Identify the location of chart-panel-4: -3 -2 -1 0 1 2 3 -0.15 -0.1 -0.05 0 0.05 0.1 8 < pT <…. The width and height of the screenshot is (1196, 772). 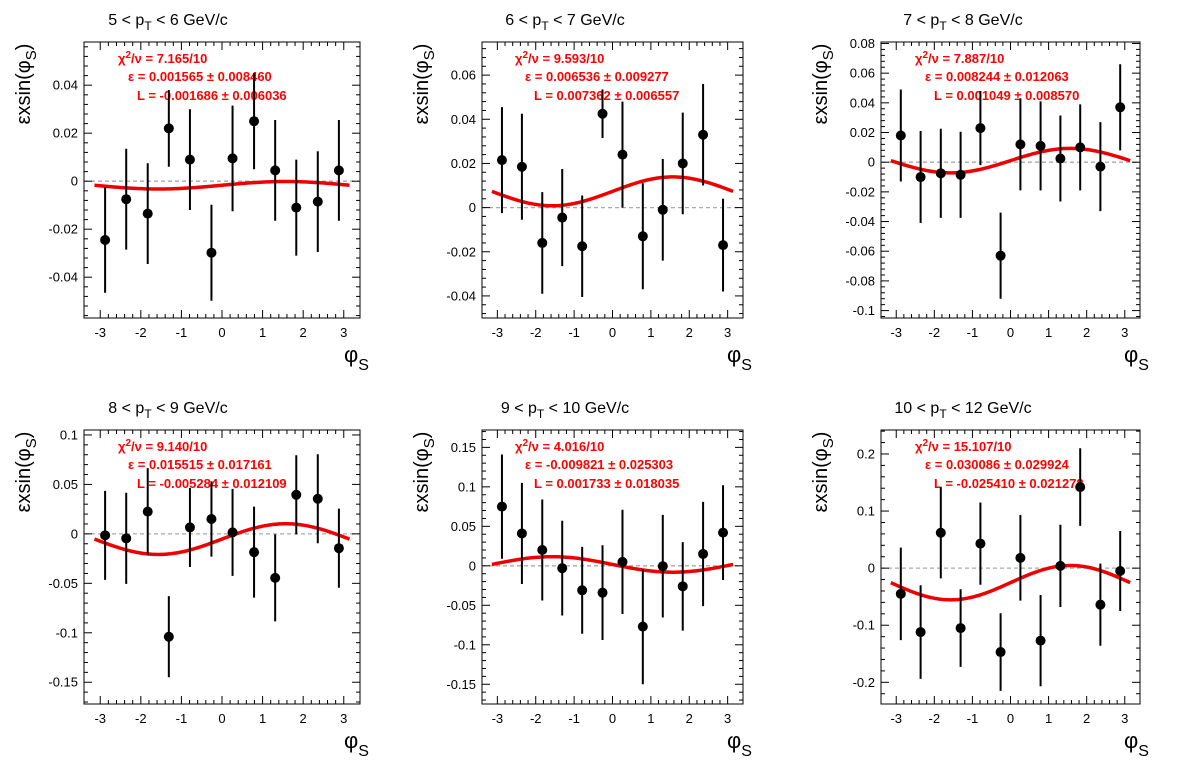
(191, 580).